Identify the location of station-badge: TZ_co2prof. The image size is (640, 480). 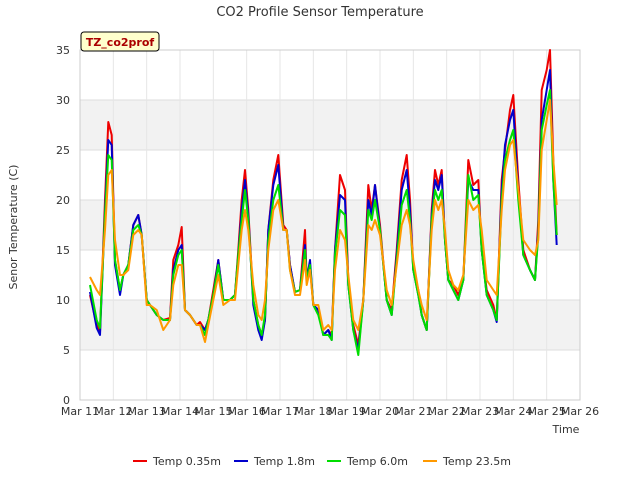
(120, 41).